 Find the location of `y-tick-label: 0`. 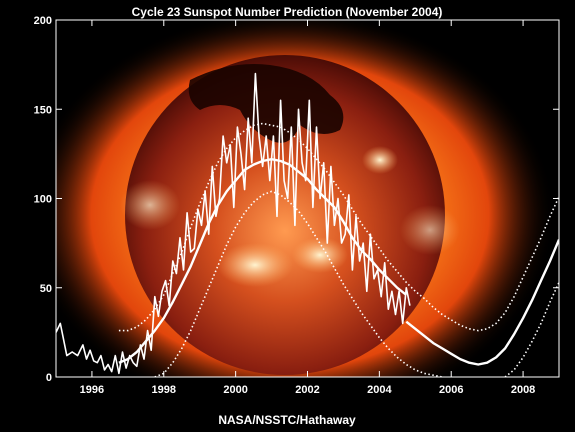

y-tick-label: 0 is located at coordinates (49, 378).